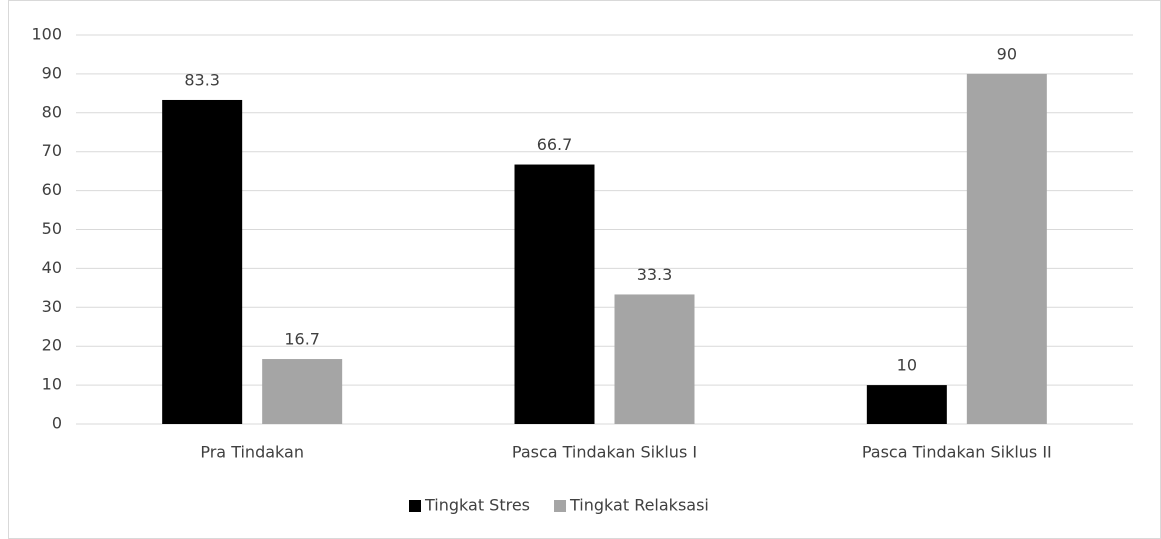 Image resolution: width=1161 pixels, height=539 pixels. What do you see at coordinates (302, 339) in the screenshot?
I see `data-label: 16.7` at bounding box center [302, 339].